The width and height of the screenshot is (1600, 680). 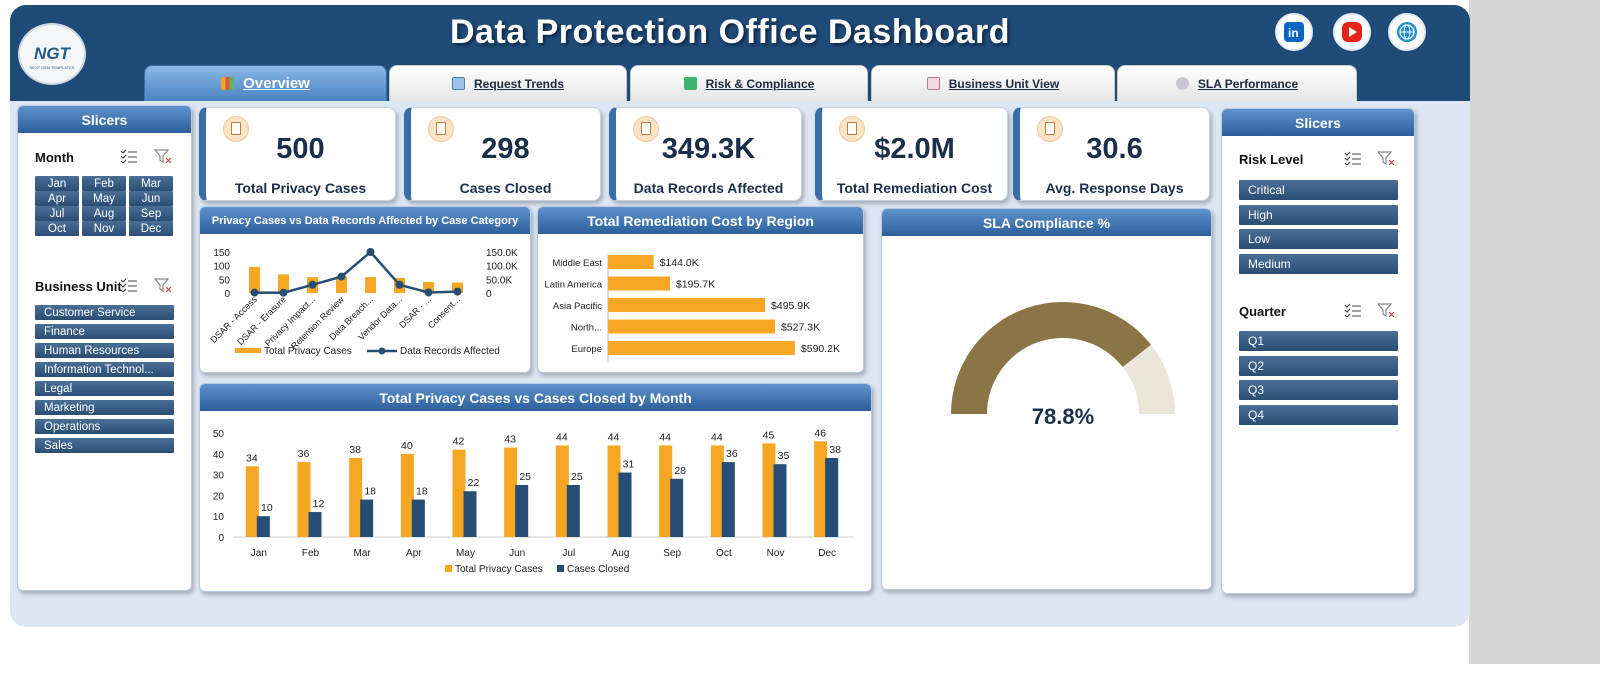 I want to click on category-label: Europe, so click(x=586, y=349).